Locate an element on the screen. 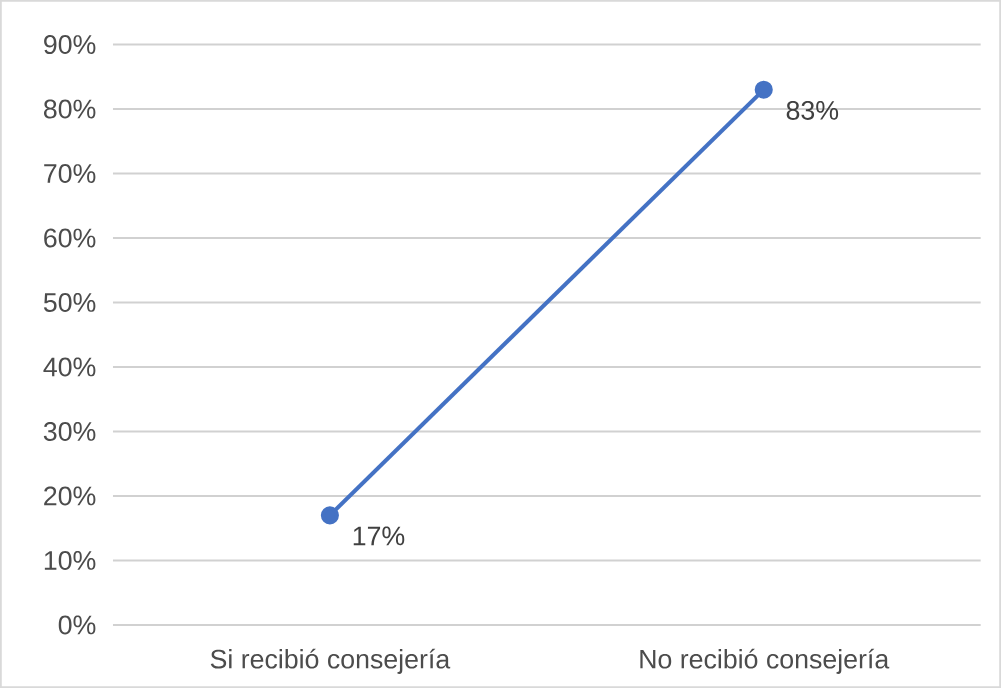 Image resolution: width=1001 pixels, height=688 pixels. y-tick-label: 40% is located at coordinates (69, 367).